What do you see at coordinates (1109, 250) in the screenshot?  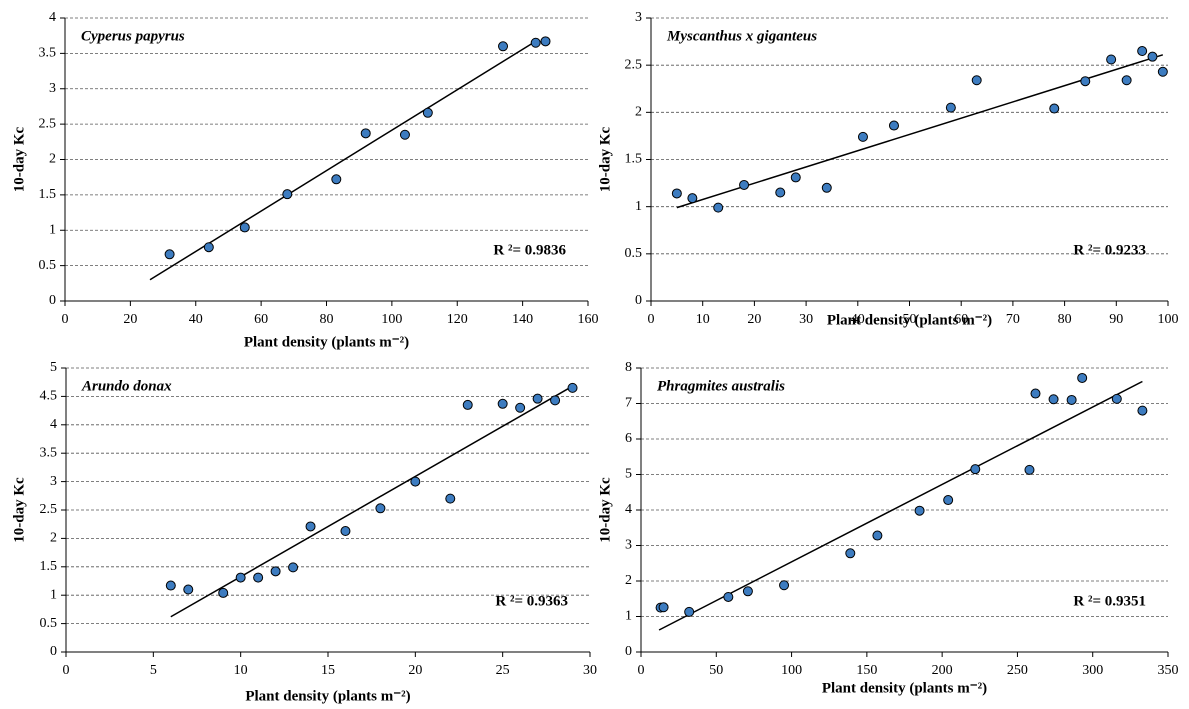 I see `r-squared: R ²= 0.9233` at bounding box center [1109, 250].